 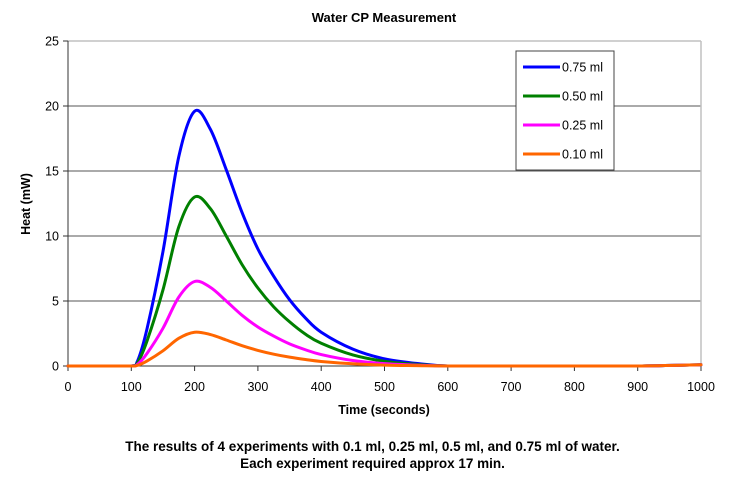 What do you see at coordinates (52, 42) in the screenshot?
I see `y-tick-label: 25` at bounding box center [52, 42].